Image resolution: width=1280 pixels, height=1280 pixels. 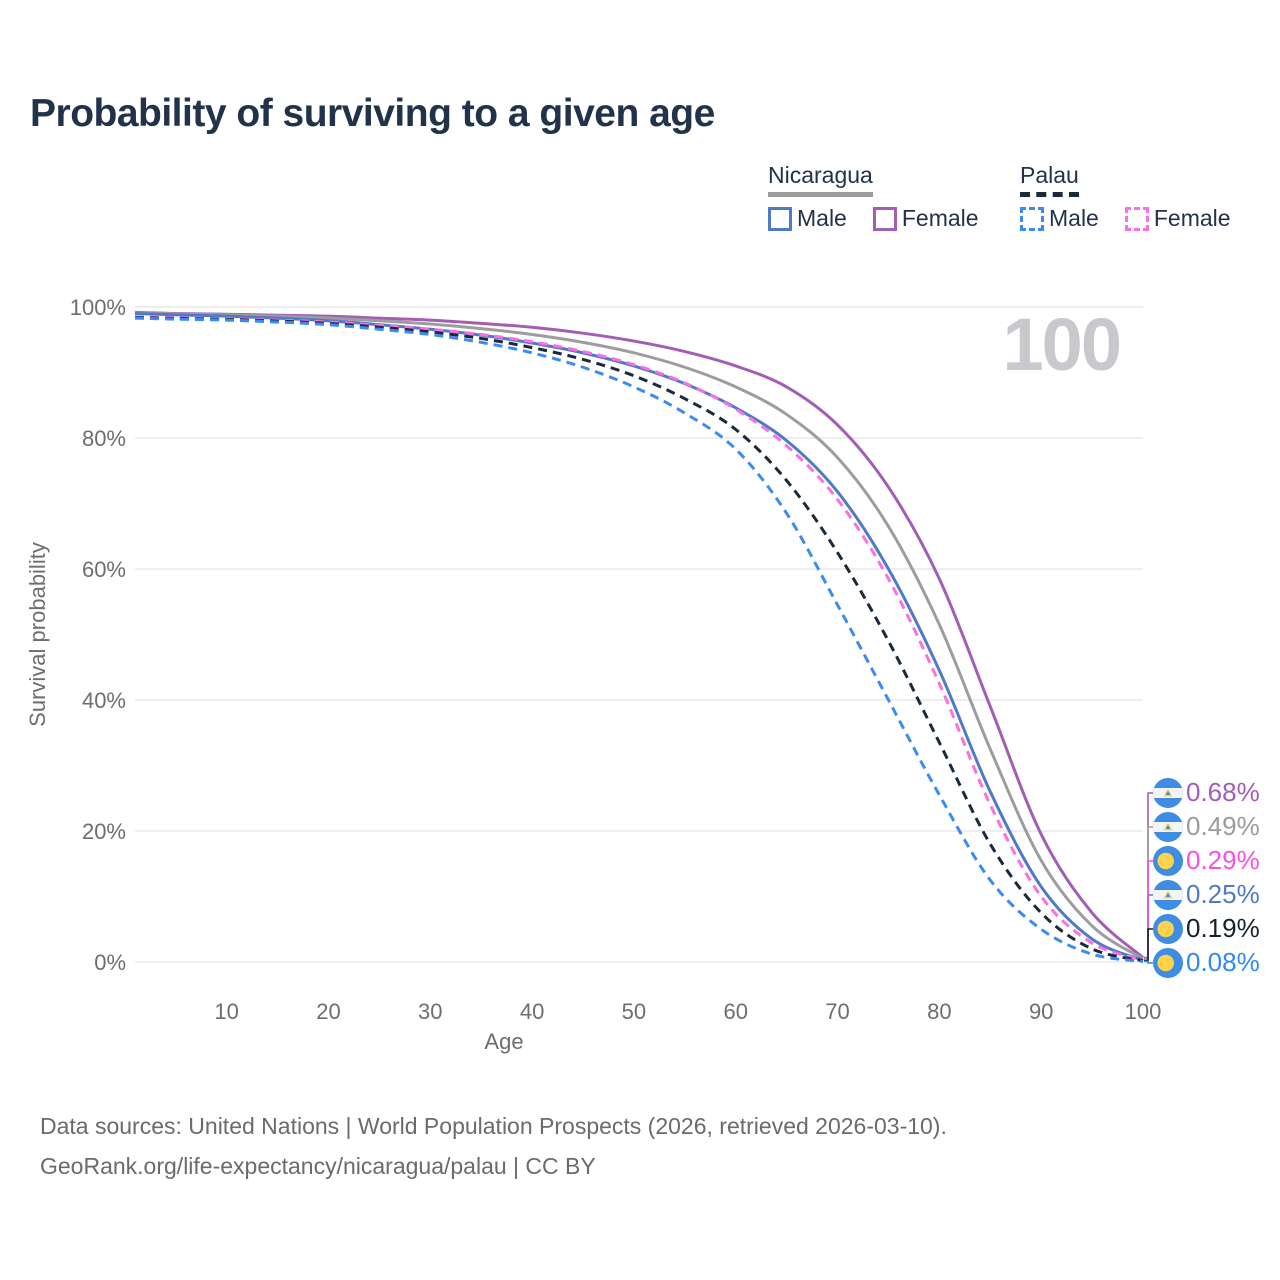 I want to click on y-axis-title: Survival probability, so click(x=37, y=634).